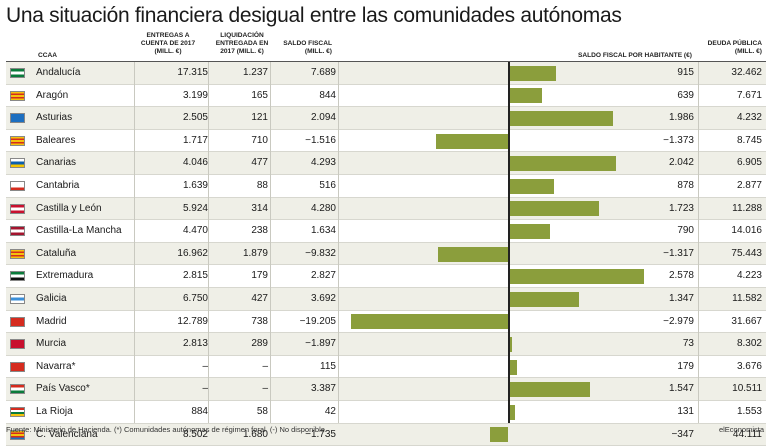  I want to click on header-entregas: ENTREGAS A CUENTA DE 2017 (MILL. €), so click(168, 44).